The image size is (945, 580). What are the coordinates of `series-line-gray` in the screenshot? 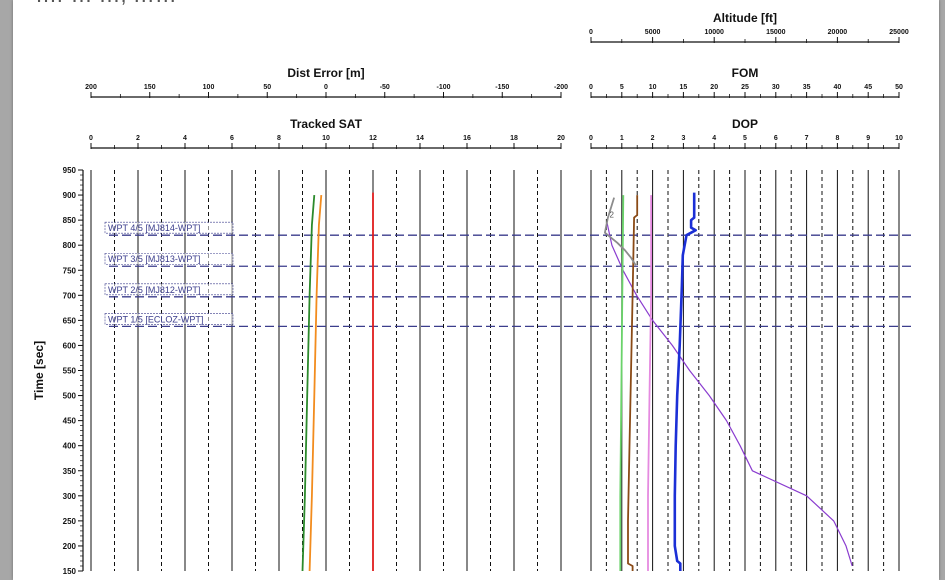 It's located at (620, 231).